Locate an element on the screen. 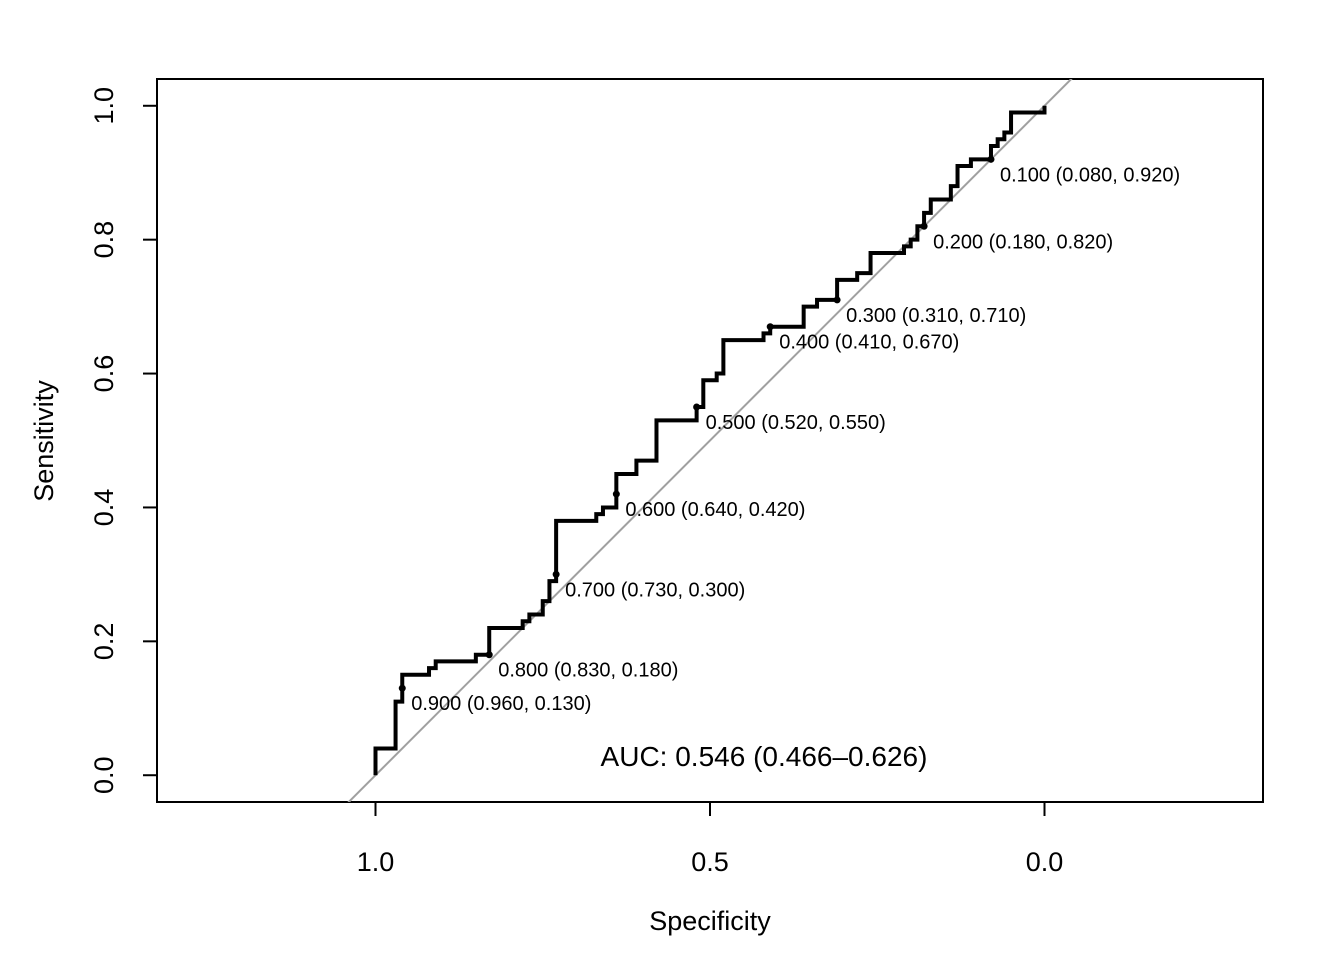 The width and height of the screenshot is (1344, 960). x-axis: 1.0 0.5 0.0 is located at coordinates (710, 839).